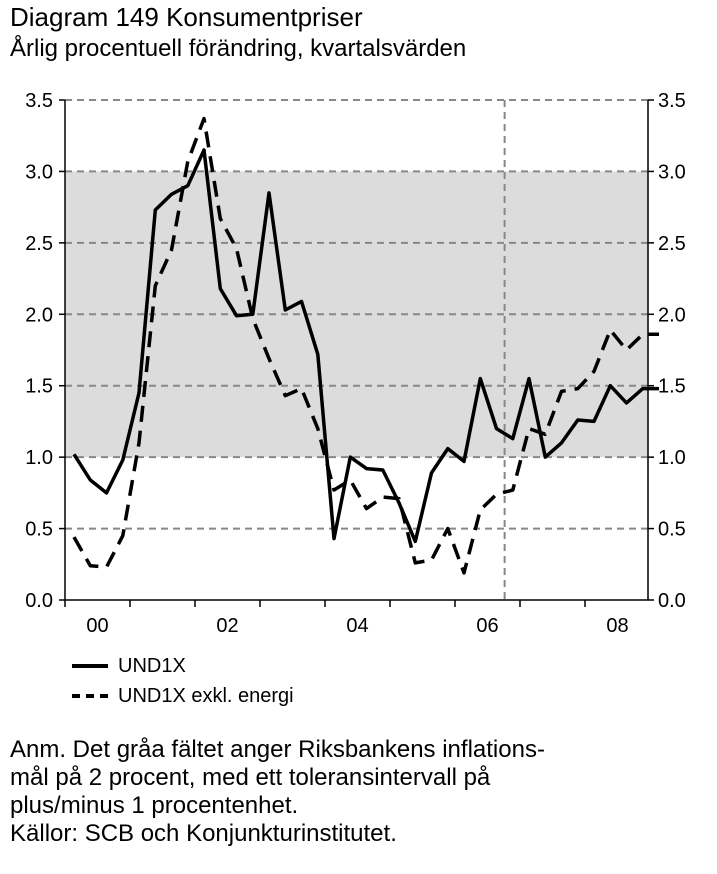  What do you see at coordinates (97, 626) in the screenshot?
I see `x-tick-label: 00` at bounding box center [97, 626].